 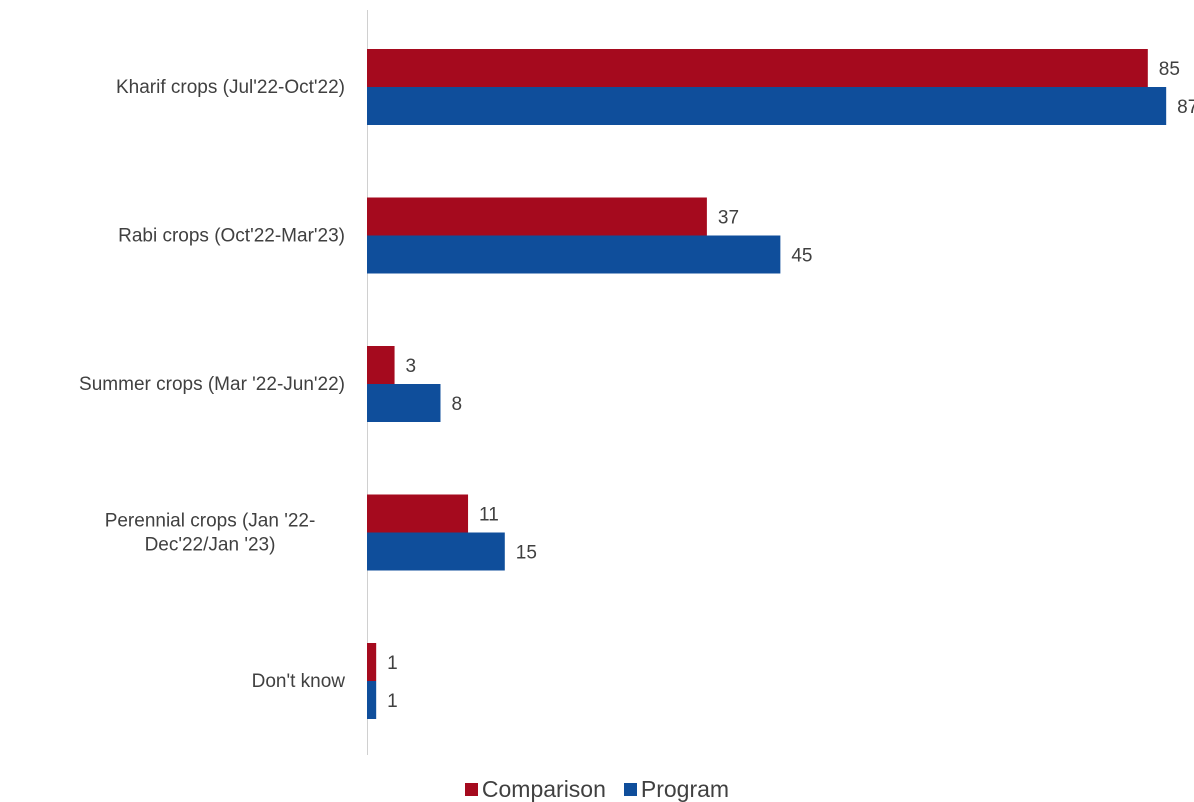 I want to click on legend: Comparison Program, so click(x=597, y=789).